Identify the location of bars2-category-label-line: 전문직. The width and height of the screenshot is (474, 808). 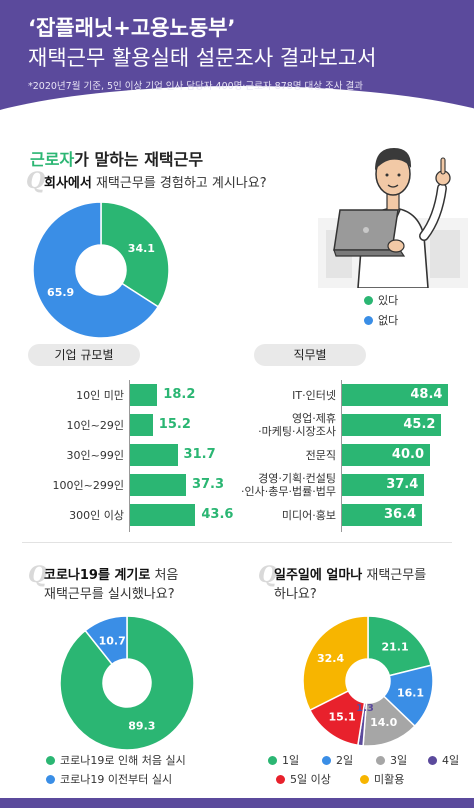
(320, 455).